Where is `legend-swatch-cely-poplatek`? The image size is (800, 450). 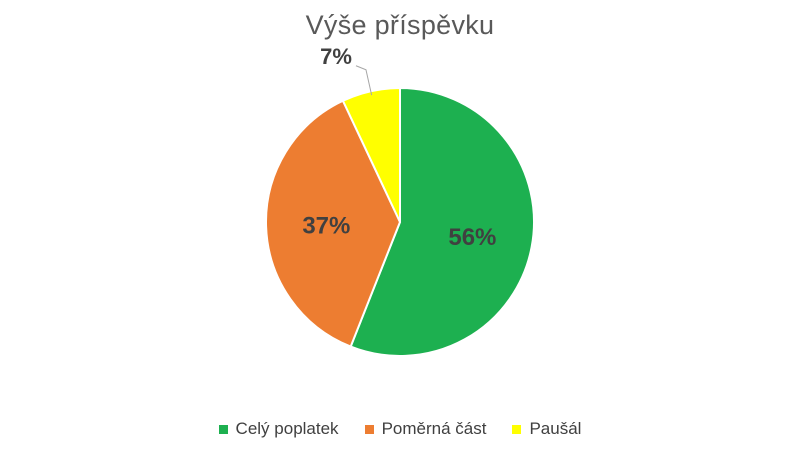
legend-swatch-cely-poplatek is located at coordinates (223, 429).